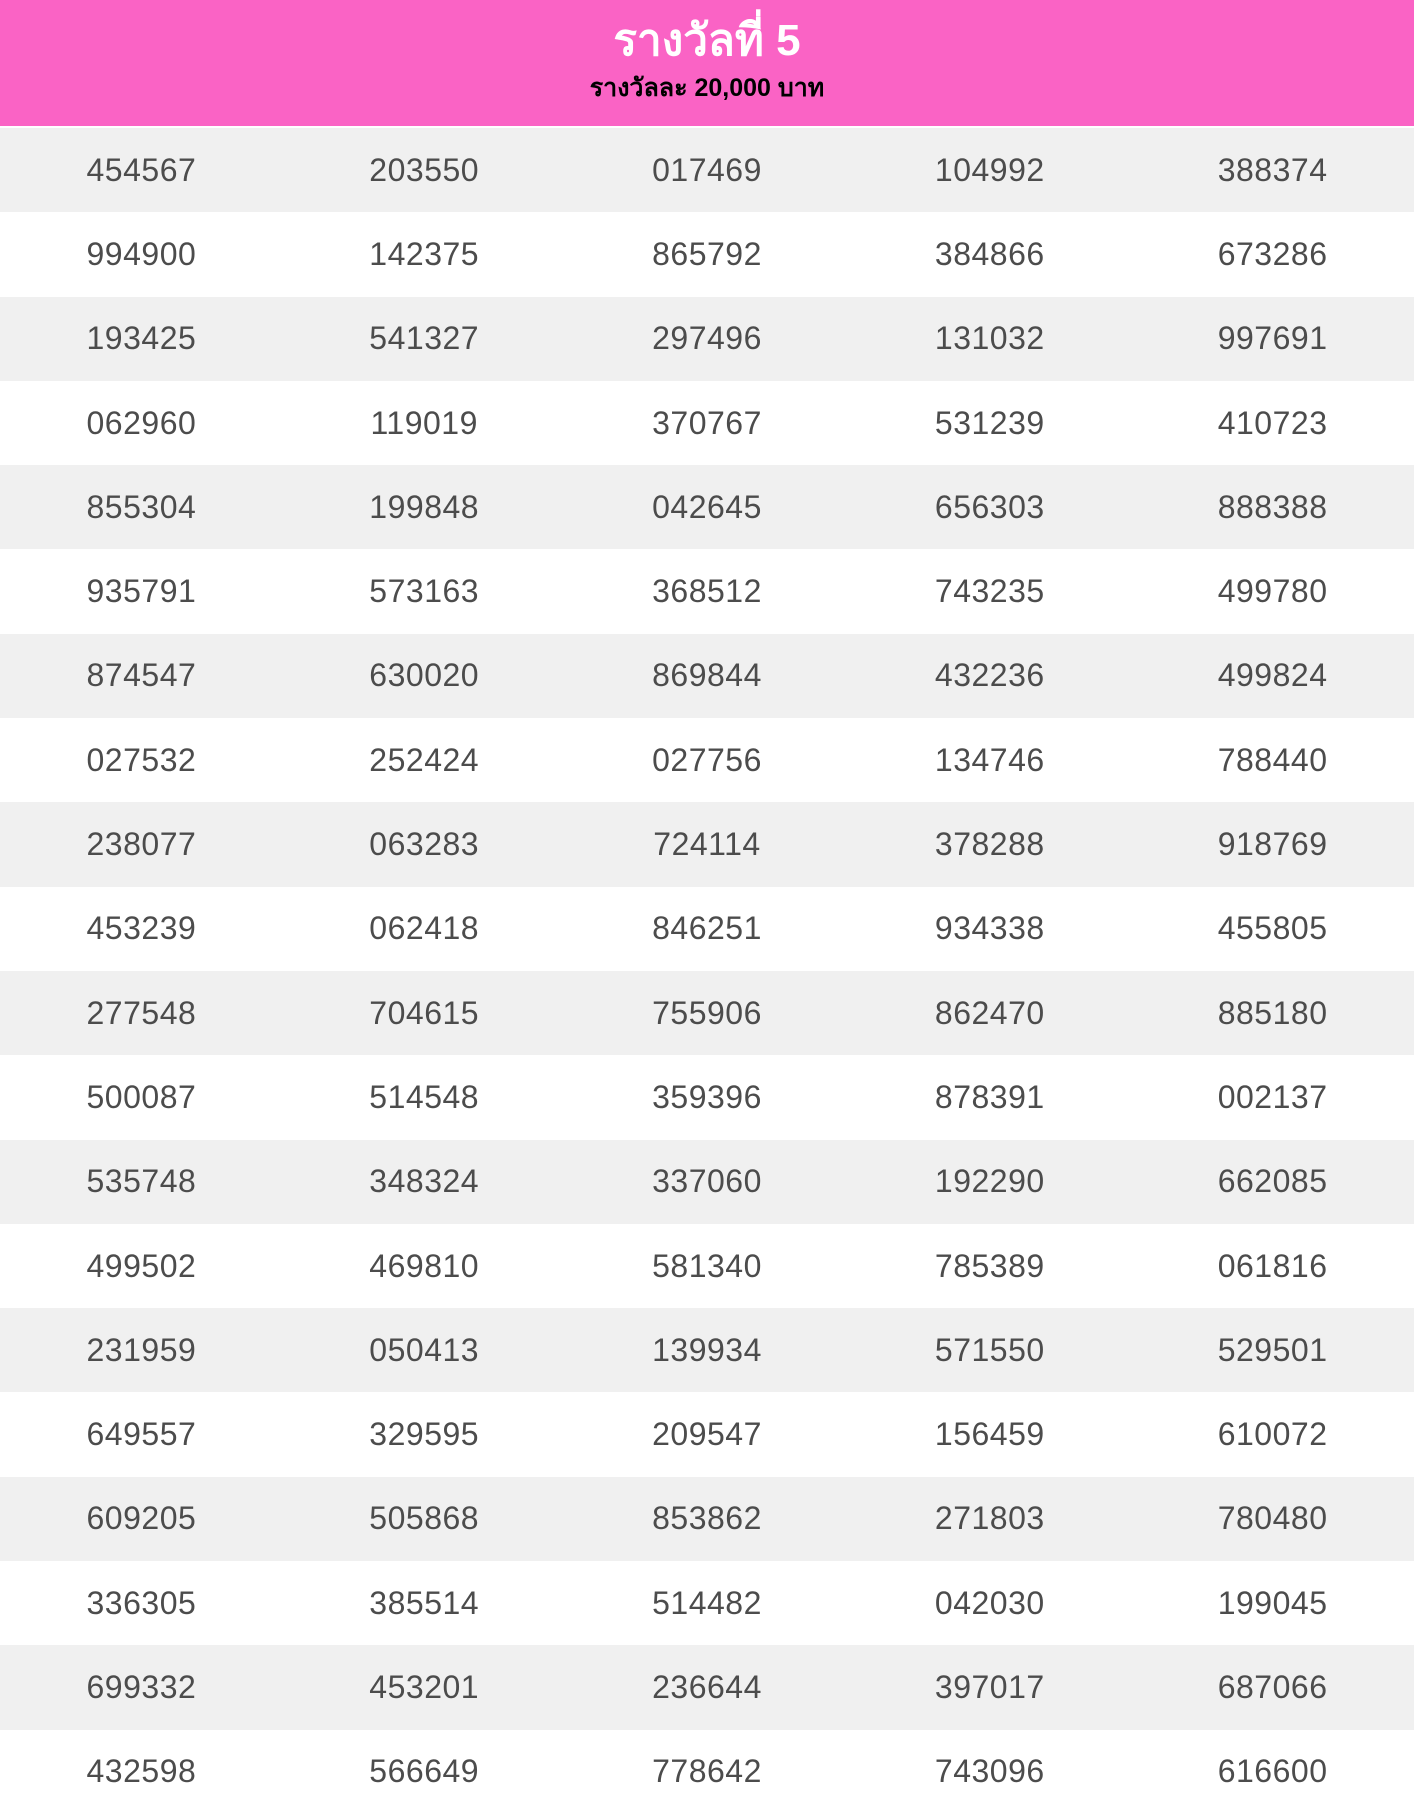 The image size is (1414, 1814). I want to click on prize-number-cell: 529501, so click(1272, 1349).